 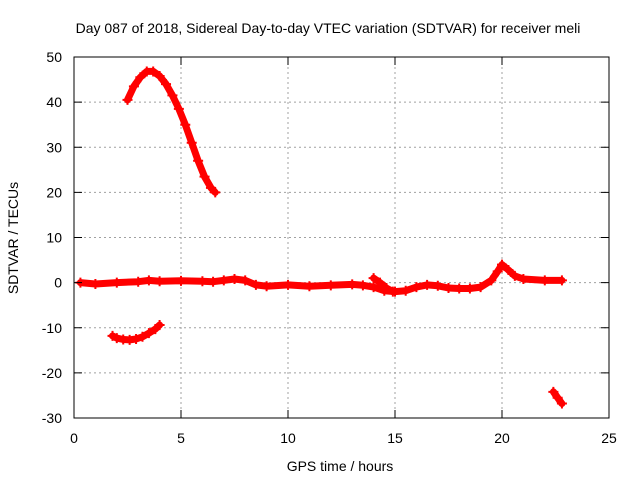 I want to click on y-tick-label: -30, so click(x=52, y=418).